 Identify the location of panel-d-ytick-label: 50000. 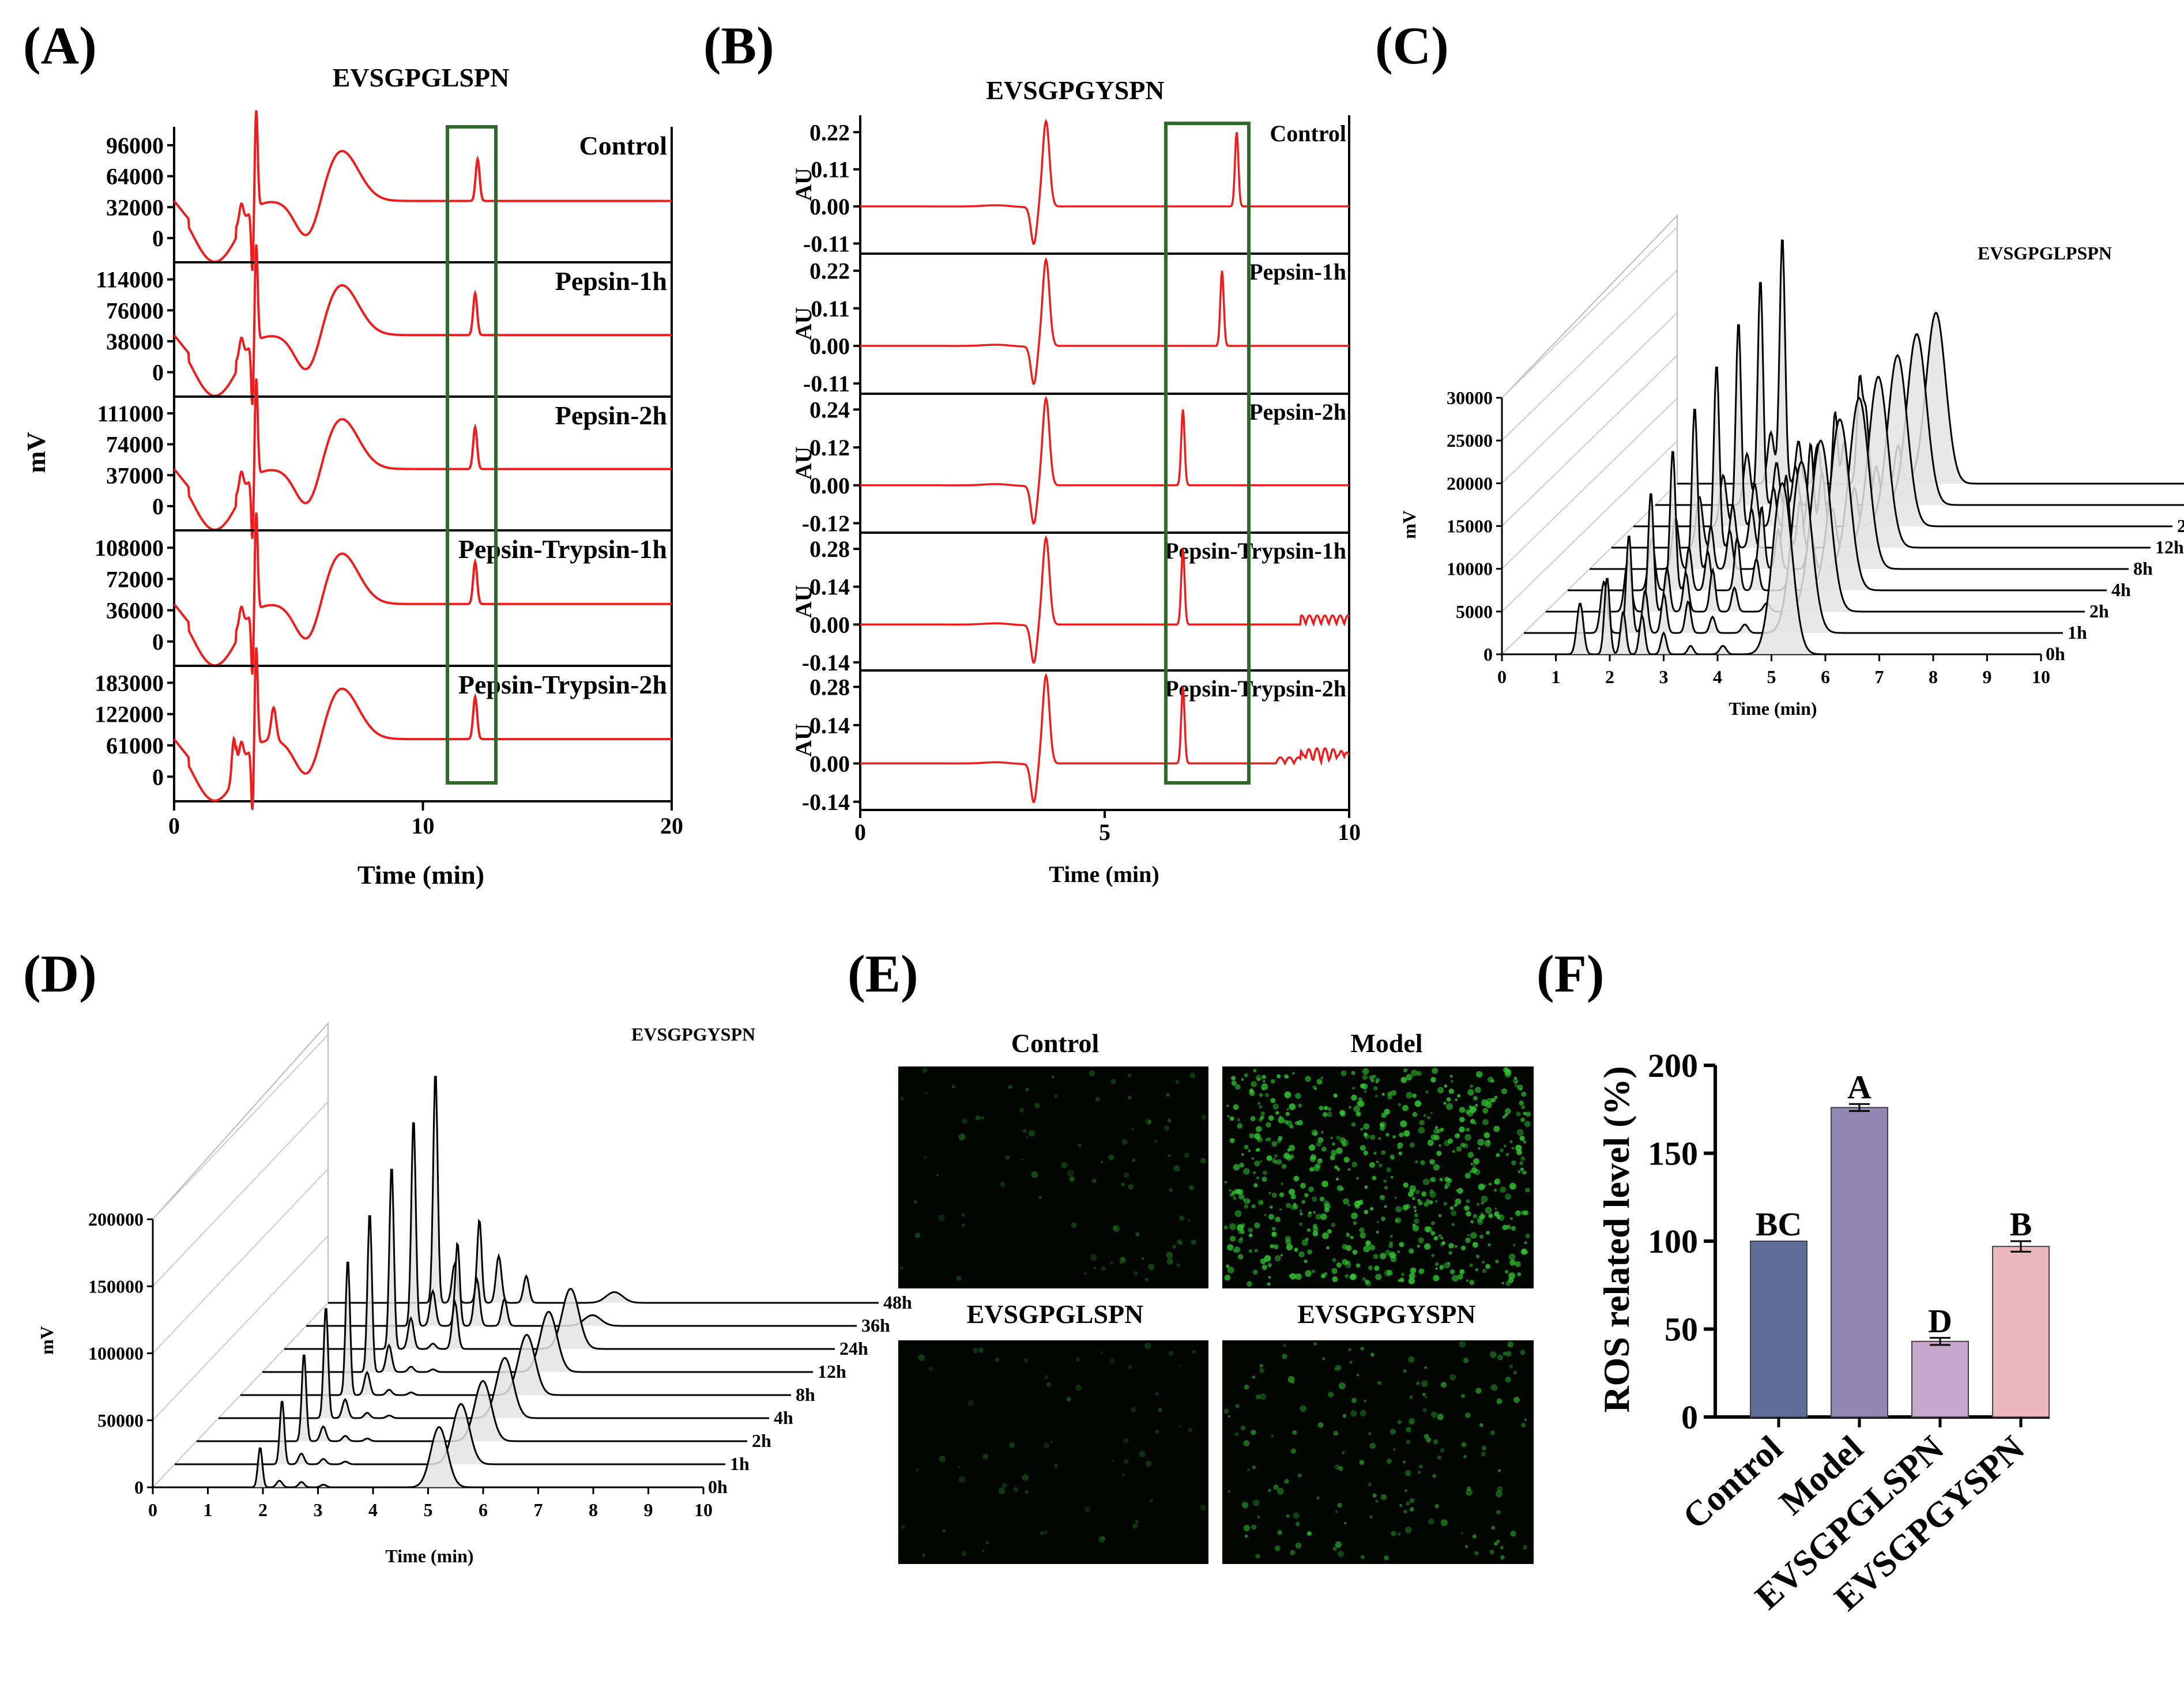
(121, 1421).